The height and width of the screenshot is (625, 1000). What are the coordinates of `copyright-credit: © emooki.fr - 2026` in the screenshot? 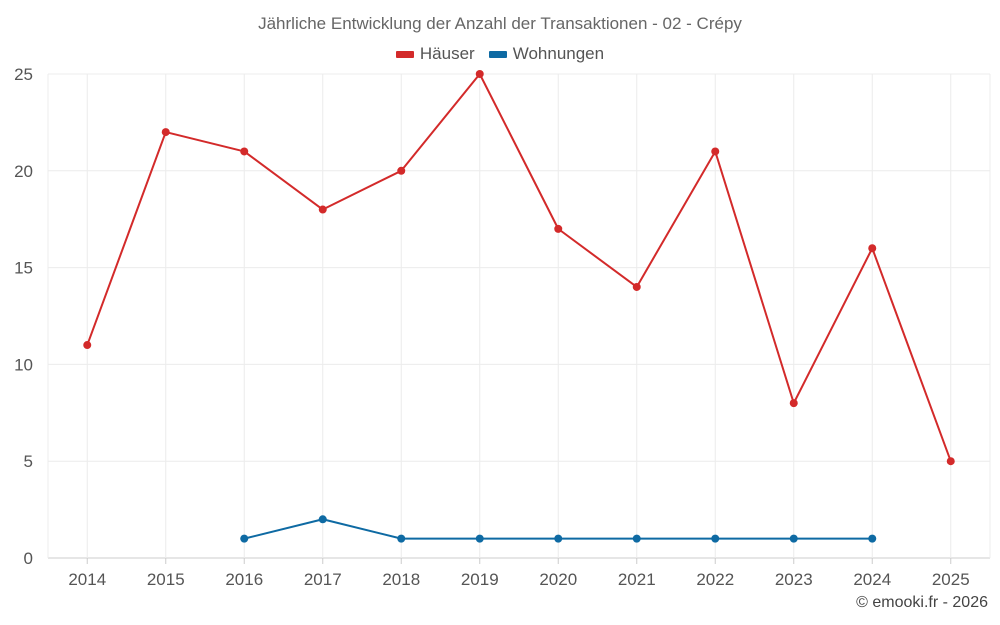 It's located at (922, 602).